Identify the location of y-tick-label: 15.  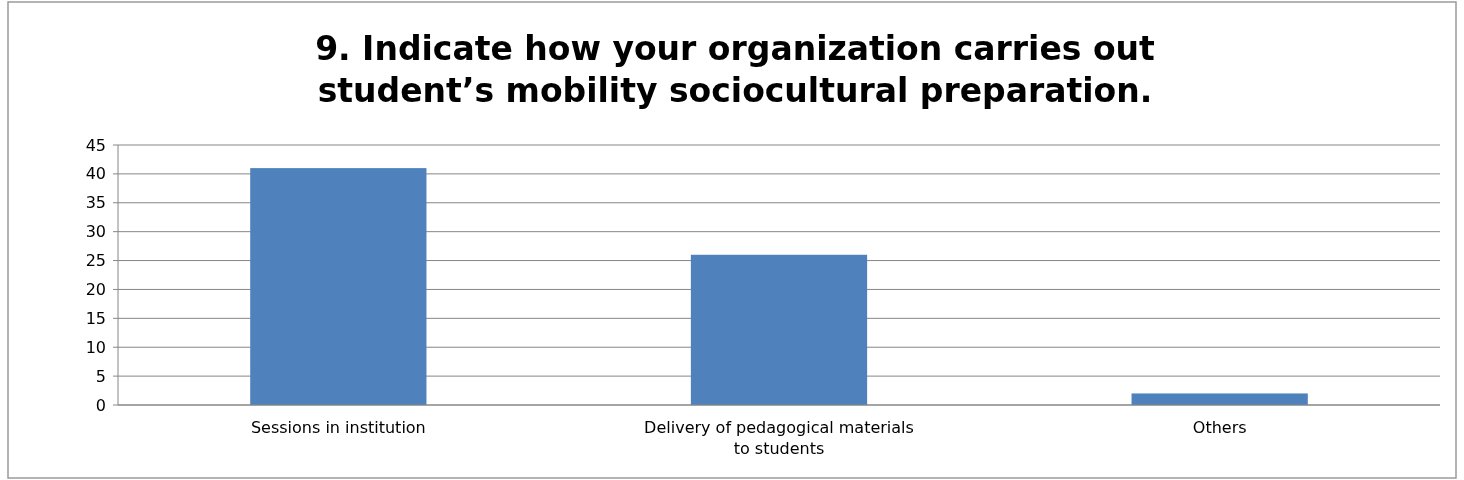
(95, 318).